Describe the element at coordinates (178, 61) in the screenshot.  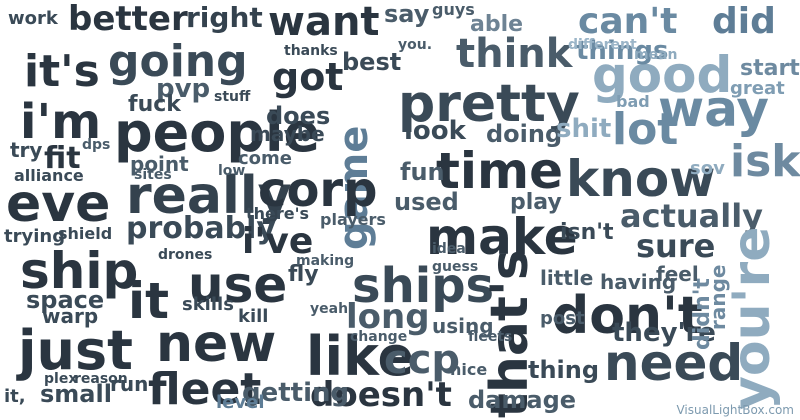
I see `word: going` at that location.